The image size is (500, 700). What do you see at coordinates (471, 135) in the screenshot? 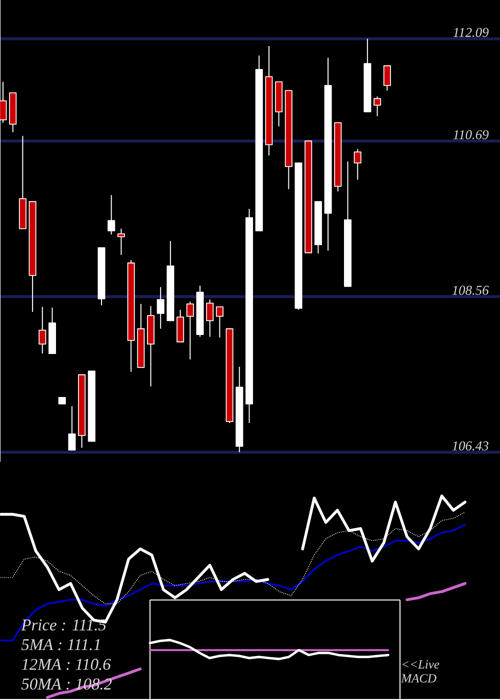
I see `y-tick-label: 110.69` at bounding box center [471, 135].